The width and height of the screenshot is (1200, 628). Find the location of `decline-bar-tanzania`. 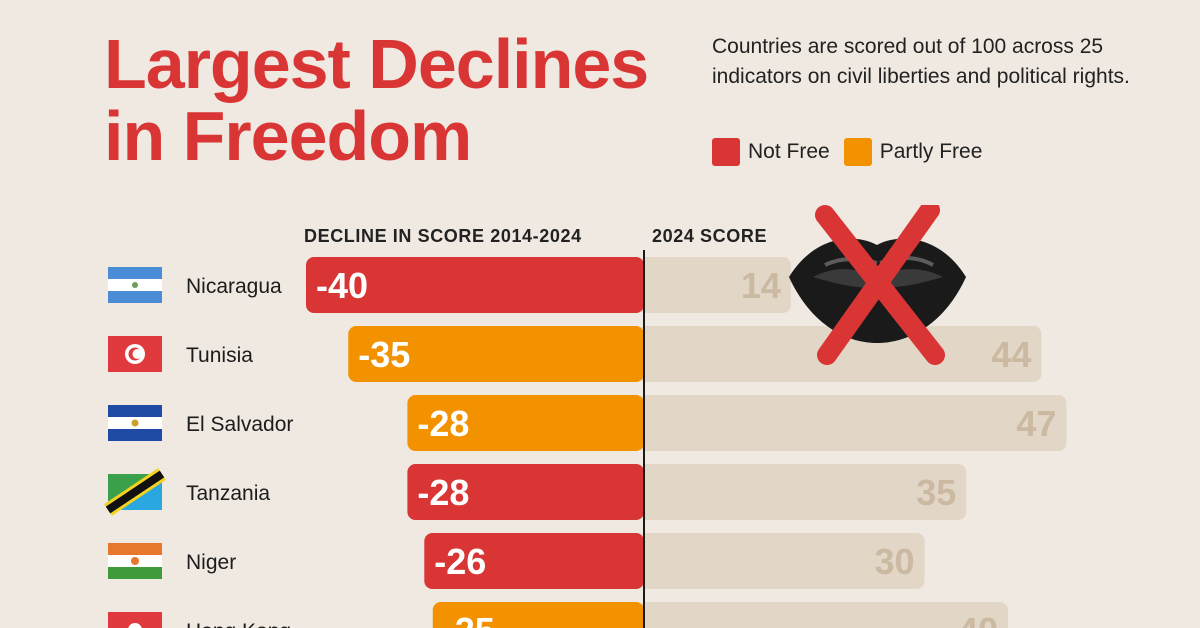

decline-bar-tanzania is located at coordinates (525, 492).